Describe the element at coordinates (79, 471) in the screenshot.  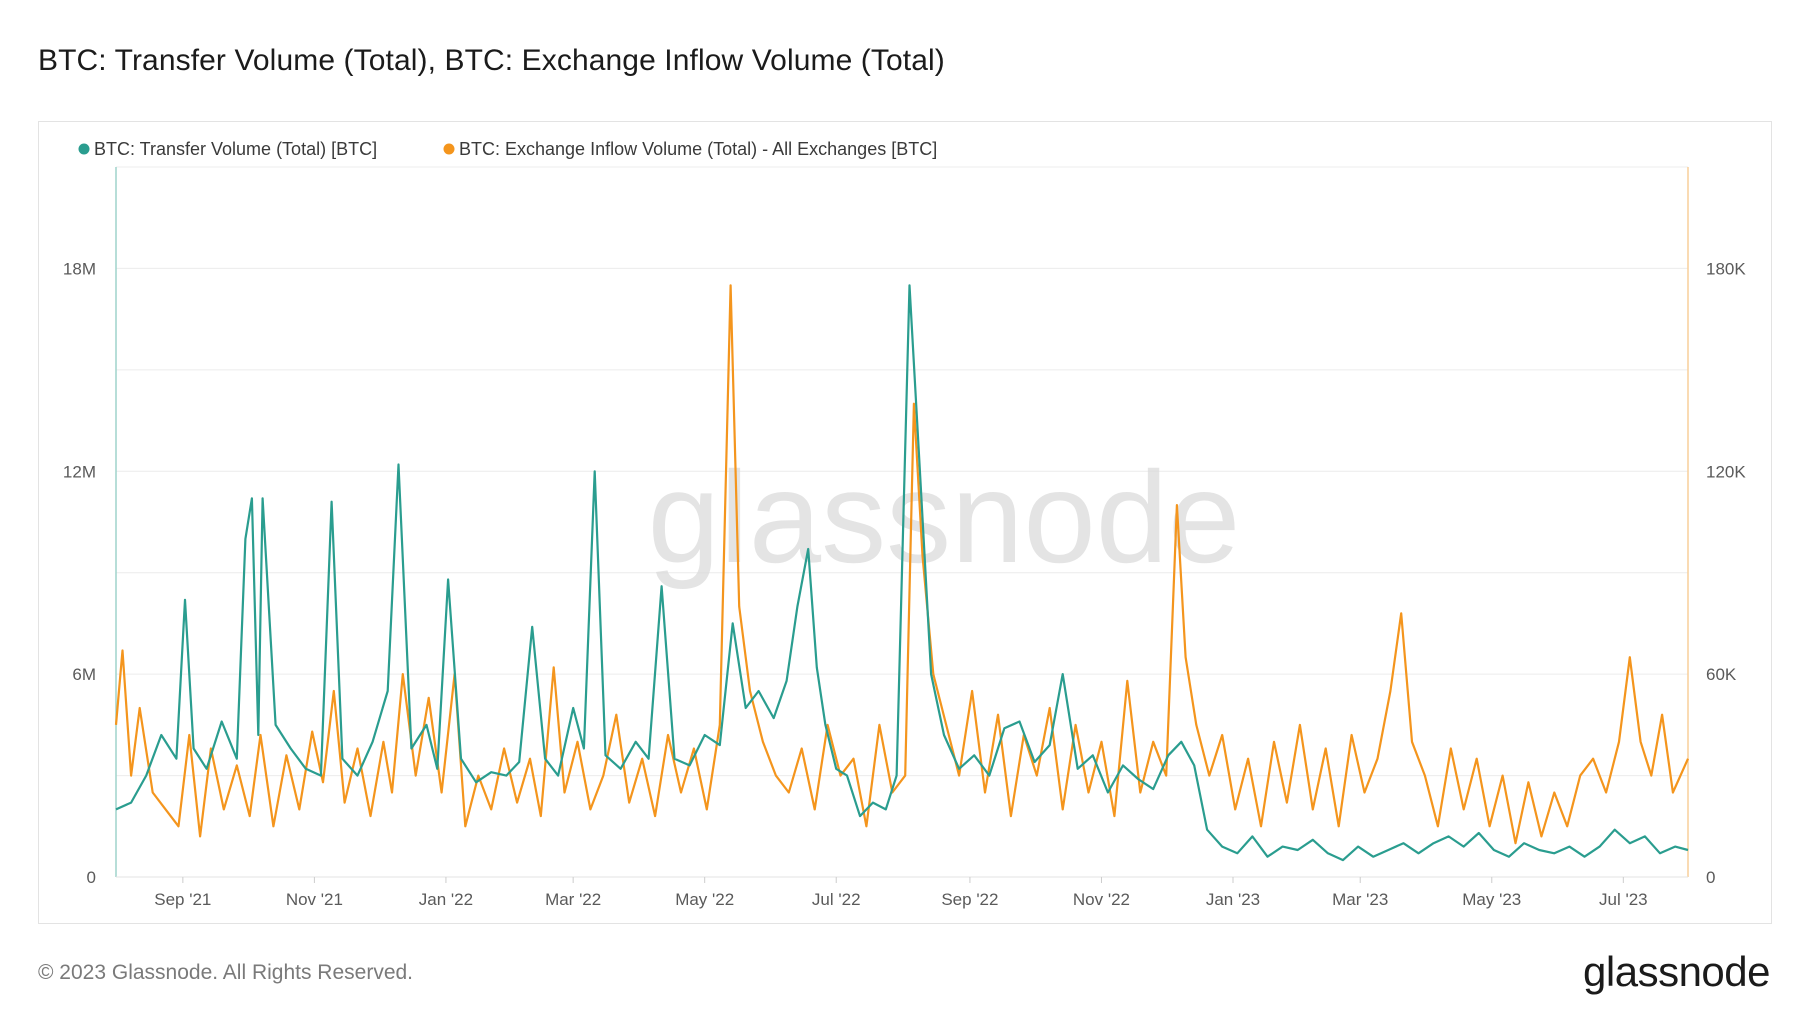
I see `y-left-tick-label: 12M` at that location.